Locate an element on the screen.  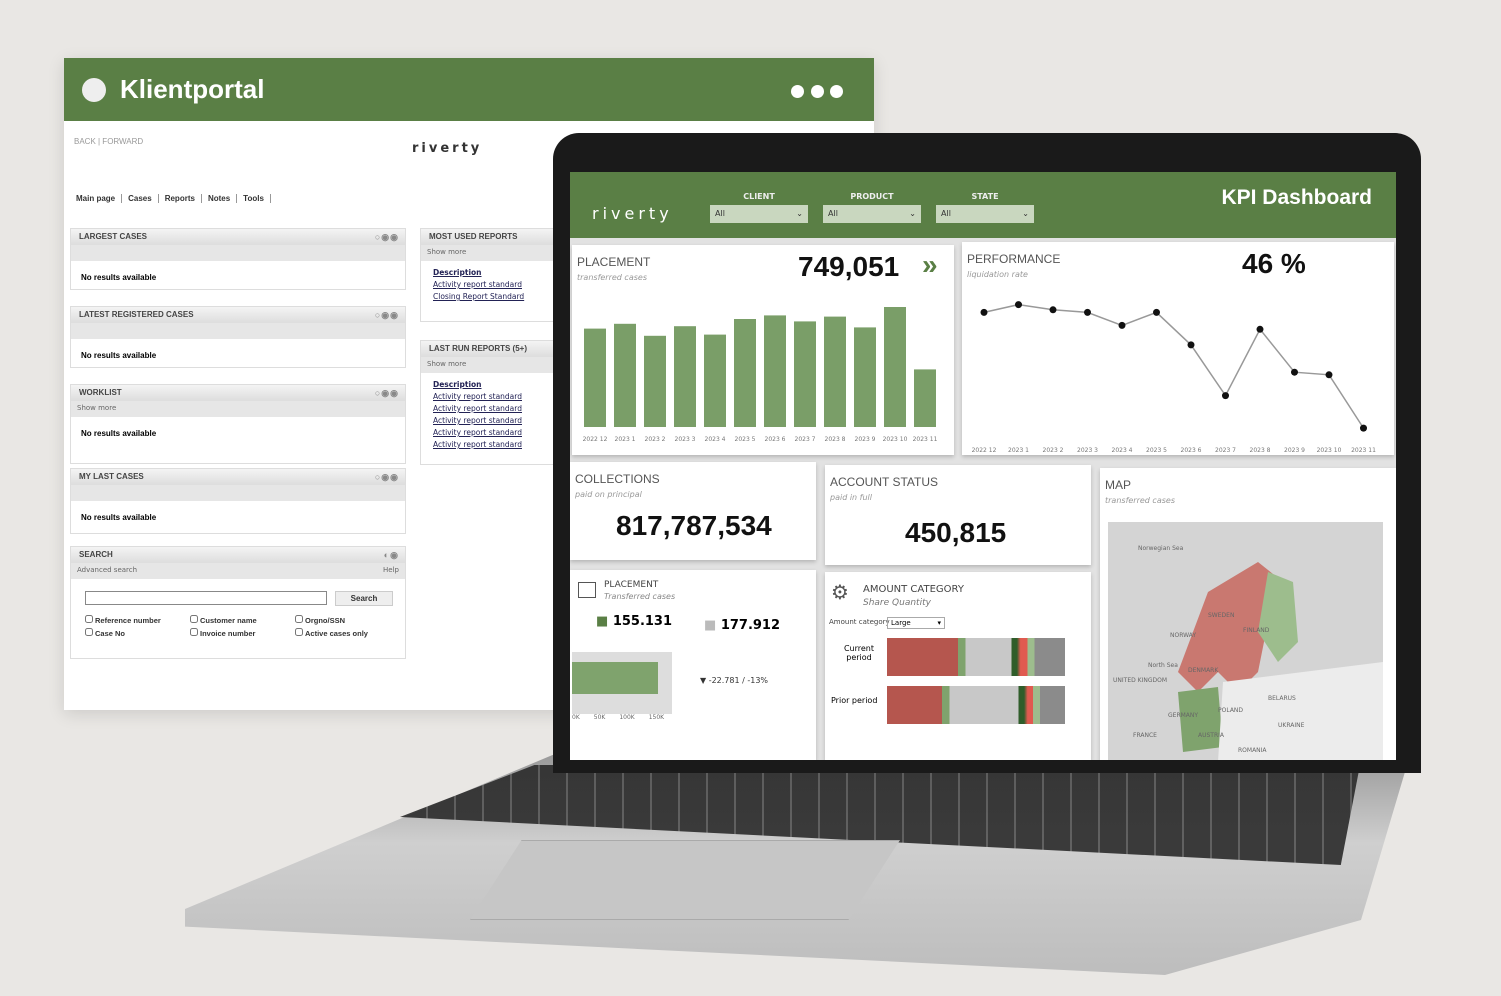
filter-label: STATE is located at coordinates (985, 196).